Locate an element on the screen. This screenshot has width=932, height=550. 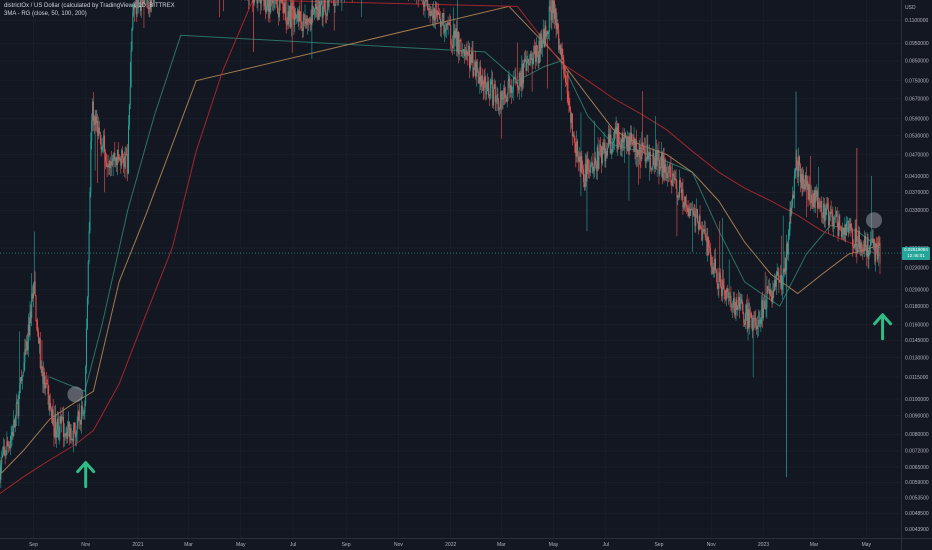
up-arrow-stroke is located at coordinates (883, 327).